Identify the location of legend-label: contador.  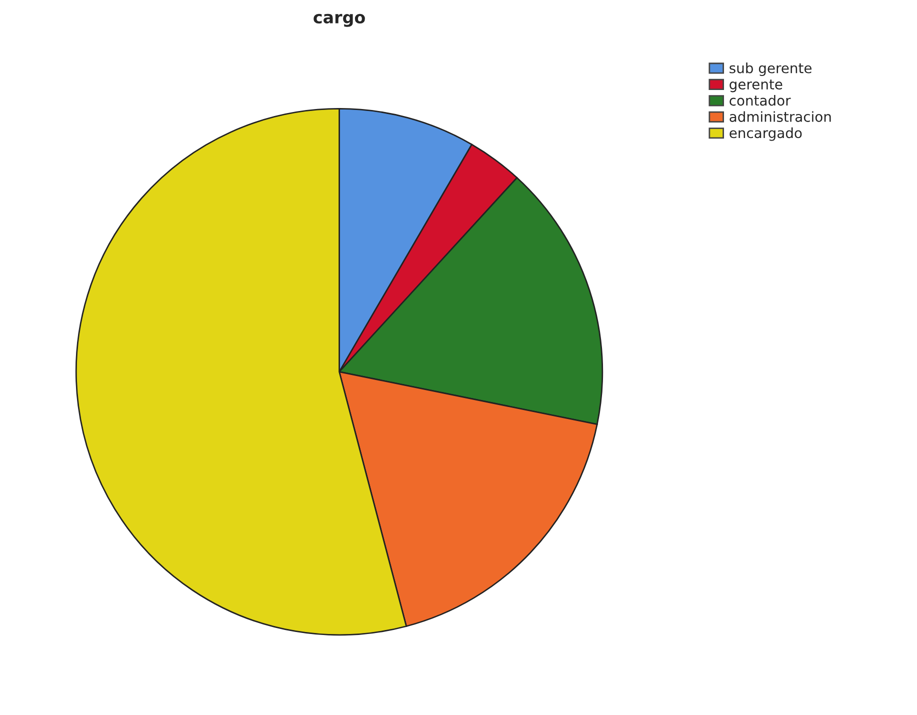
(760, 100).